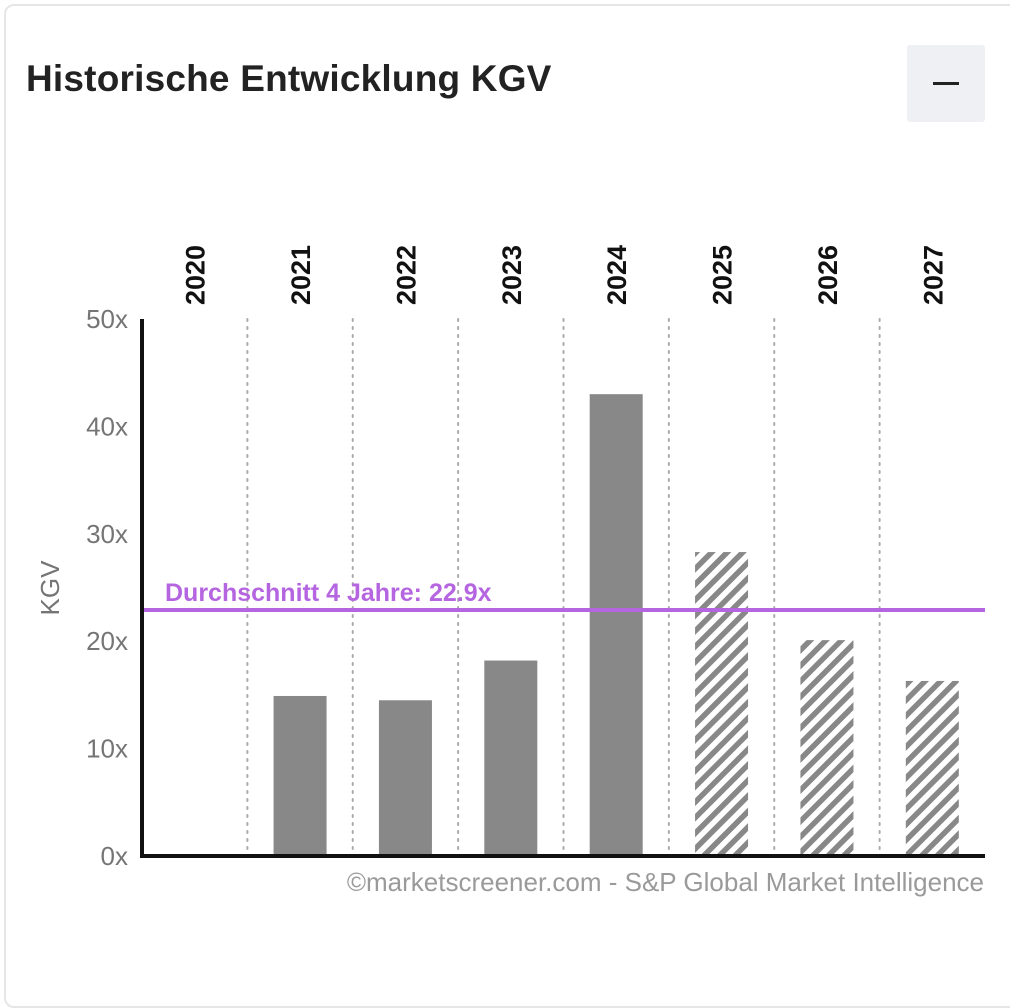 The width and height of the screenshot is (1010, 1008). Describe the element at coordinates (289, 78) in the screenshot. I see `chart-title: Historische Entwicklung KGV` at that location.